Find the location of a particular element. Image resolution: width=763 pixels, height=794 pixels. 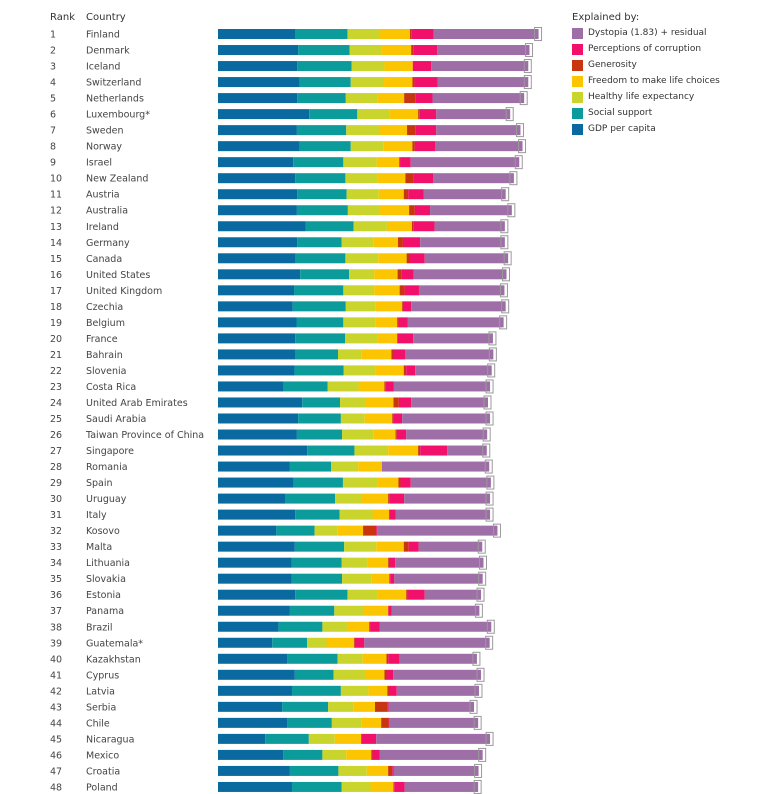

rank-label: 45 is located at coordinates (56, 739).